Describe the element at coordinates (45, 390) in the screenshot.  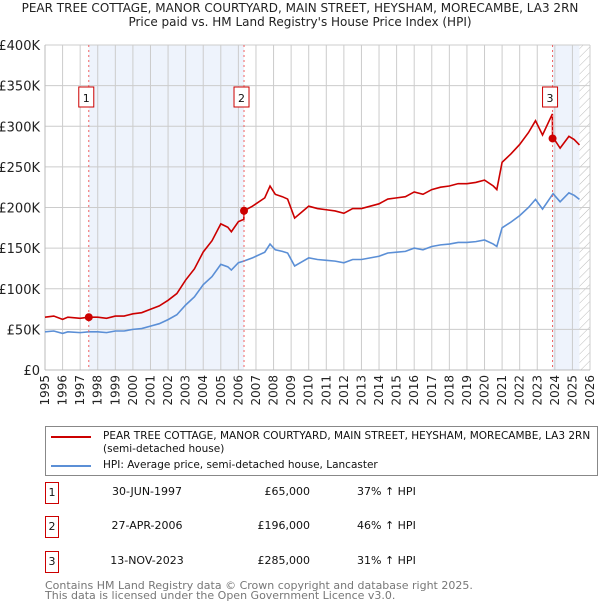
I see `x-tick-label: 1995` at that location.